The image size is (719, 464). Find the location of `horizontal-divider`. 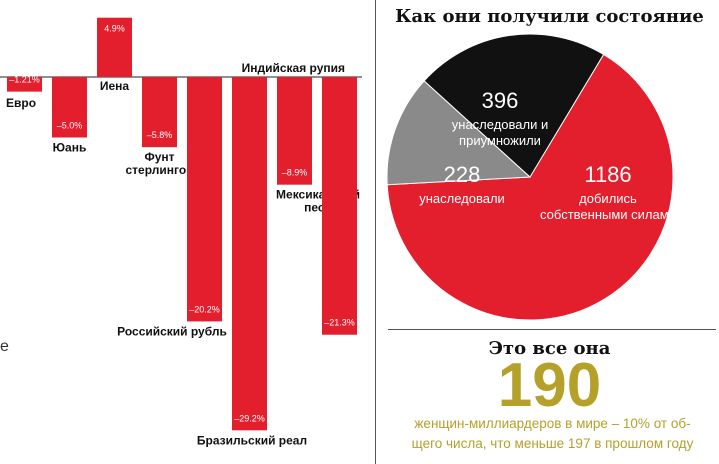

horizontal-divider is located at coordinates (552, 329).